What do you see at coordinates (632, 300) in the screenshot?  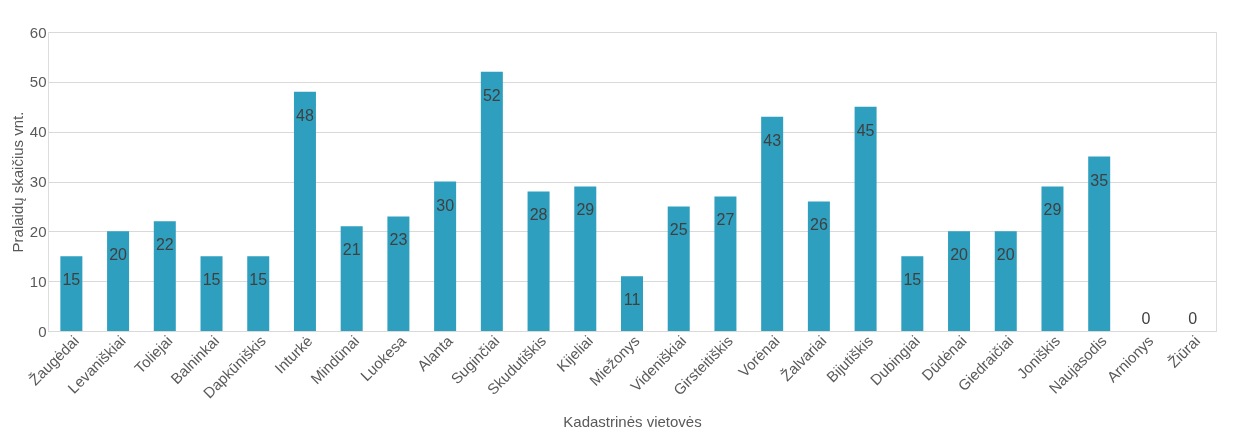 I see `data-label: 11` at bounding box center [632, 300].